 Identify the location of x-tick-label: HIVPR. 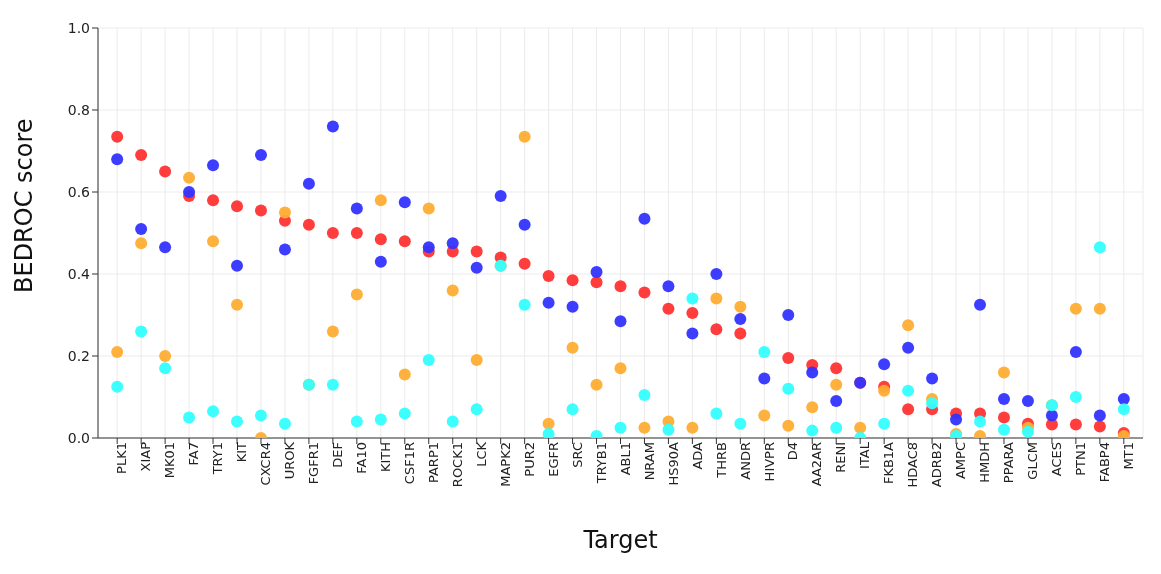
(769, 462).